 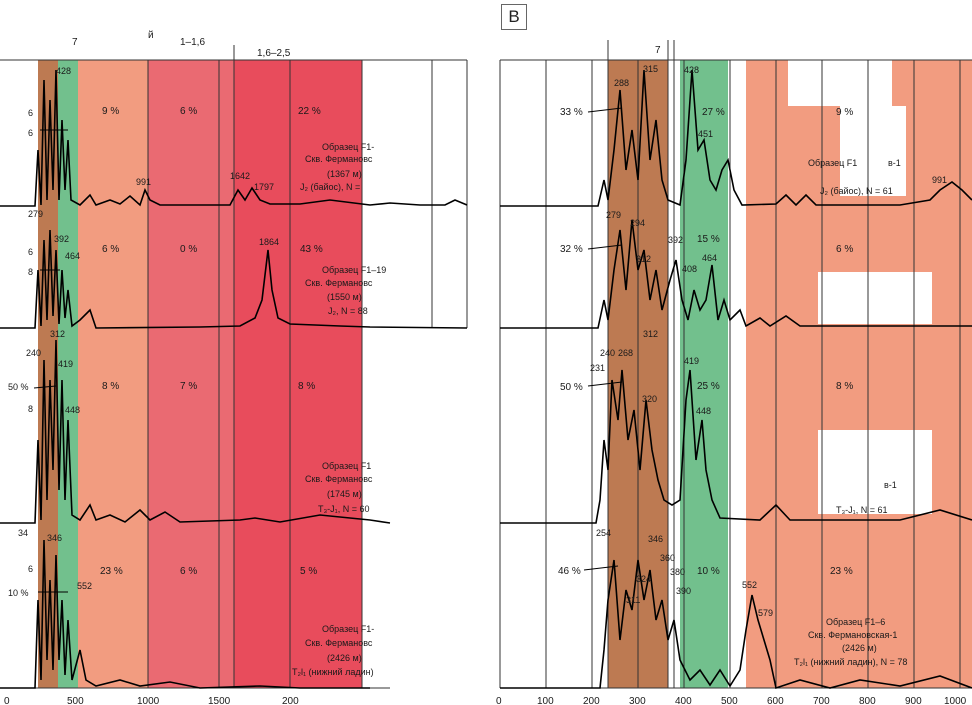 I want to click on left-s3-cap-2: Скв. Фермановс, so click(x=339, y=479).